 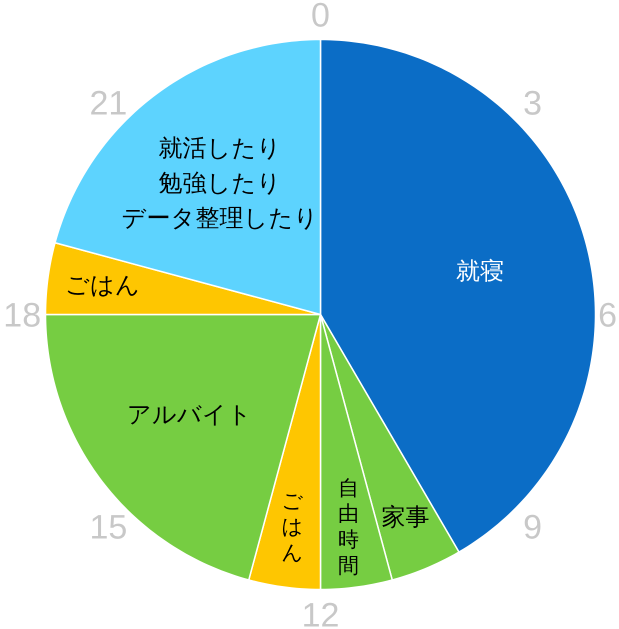 What do you see at coordinates (480, 271) in the screenshot?
I see `slice-label: 就寝` at bounding box center [480, 271].